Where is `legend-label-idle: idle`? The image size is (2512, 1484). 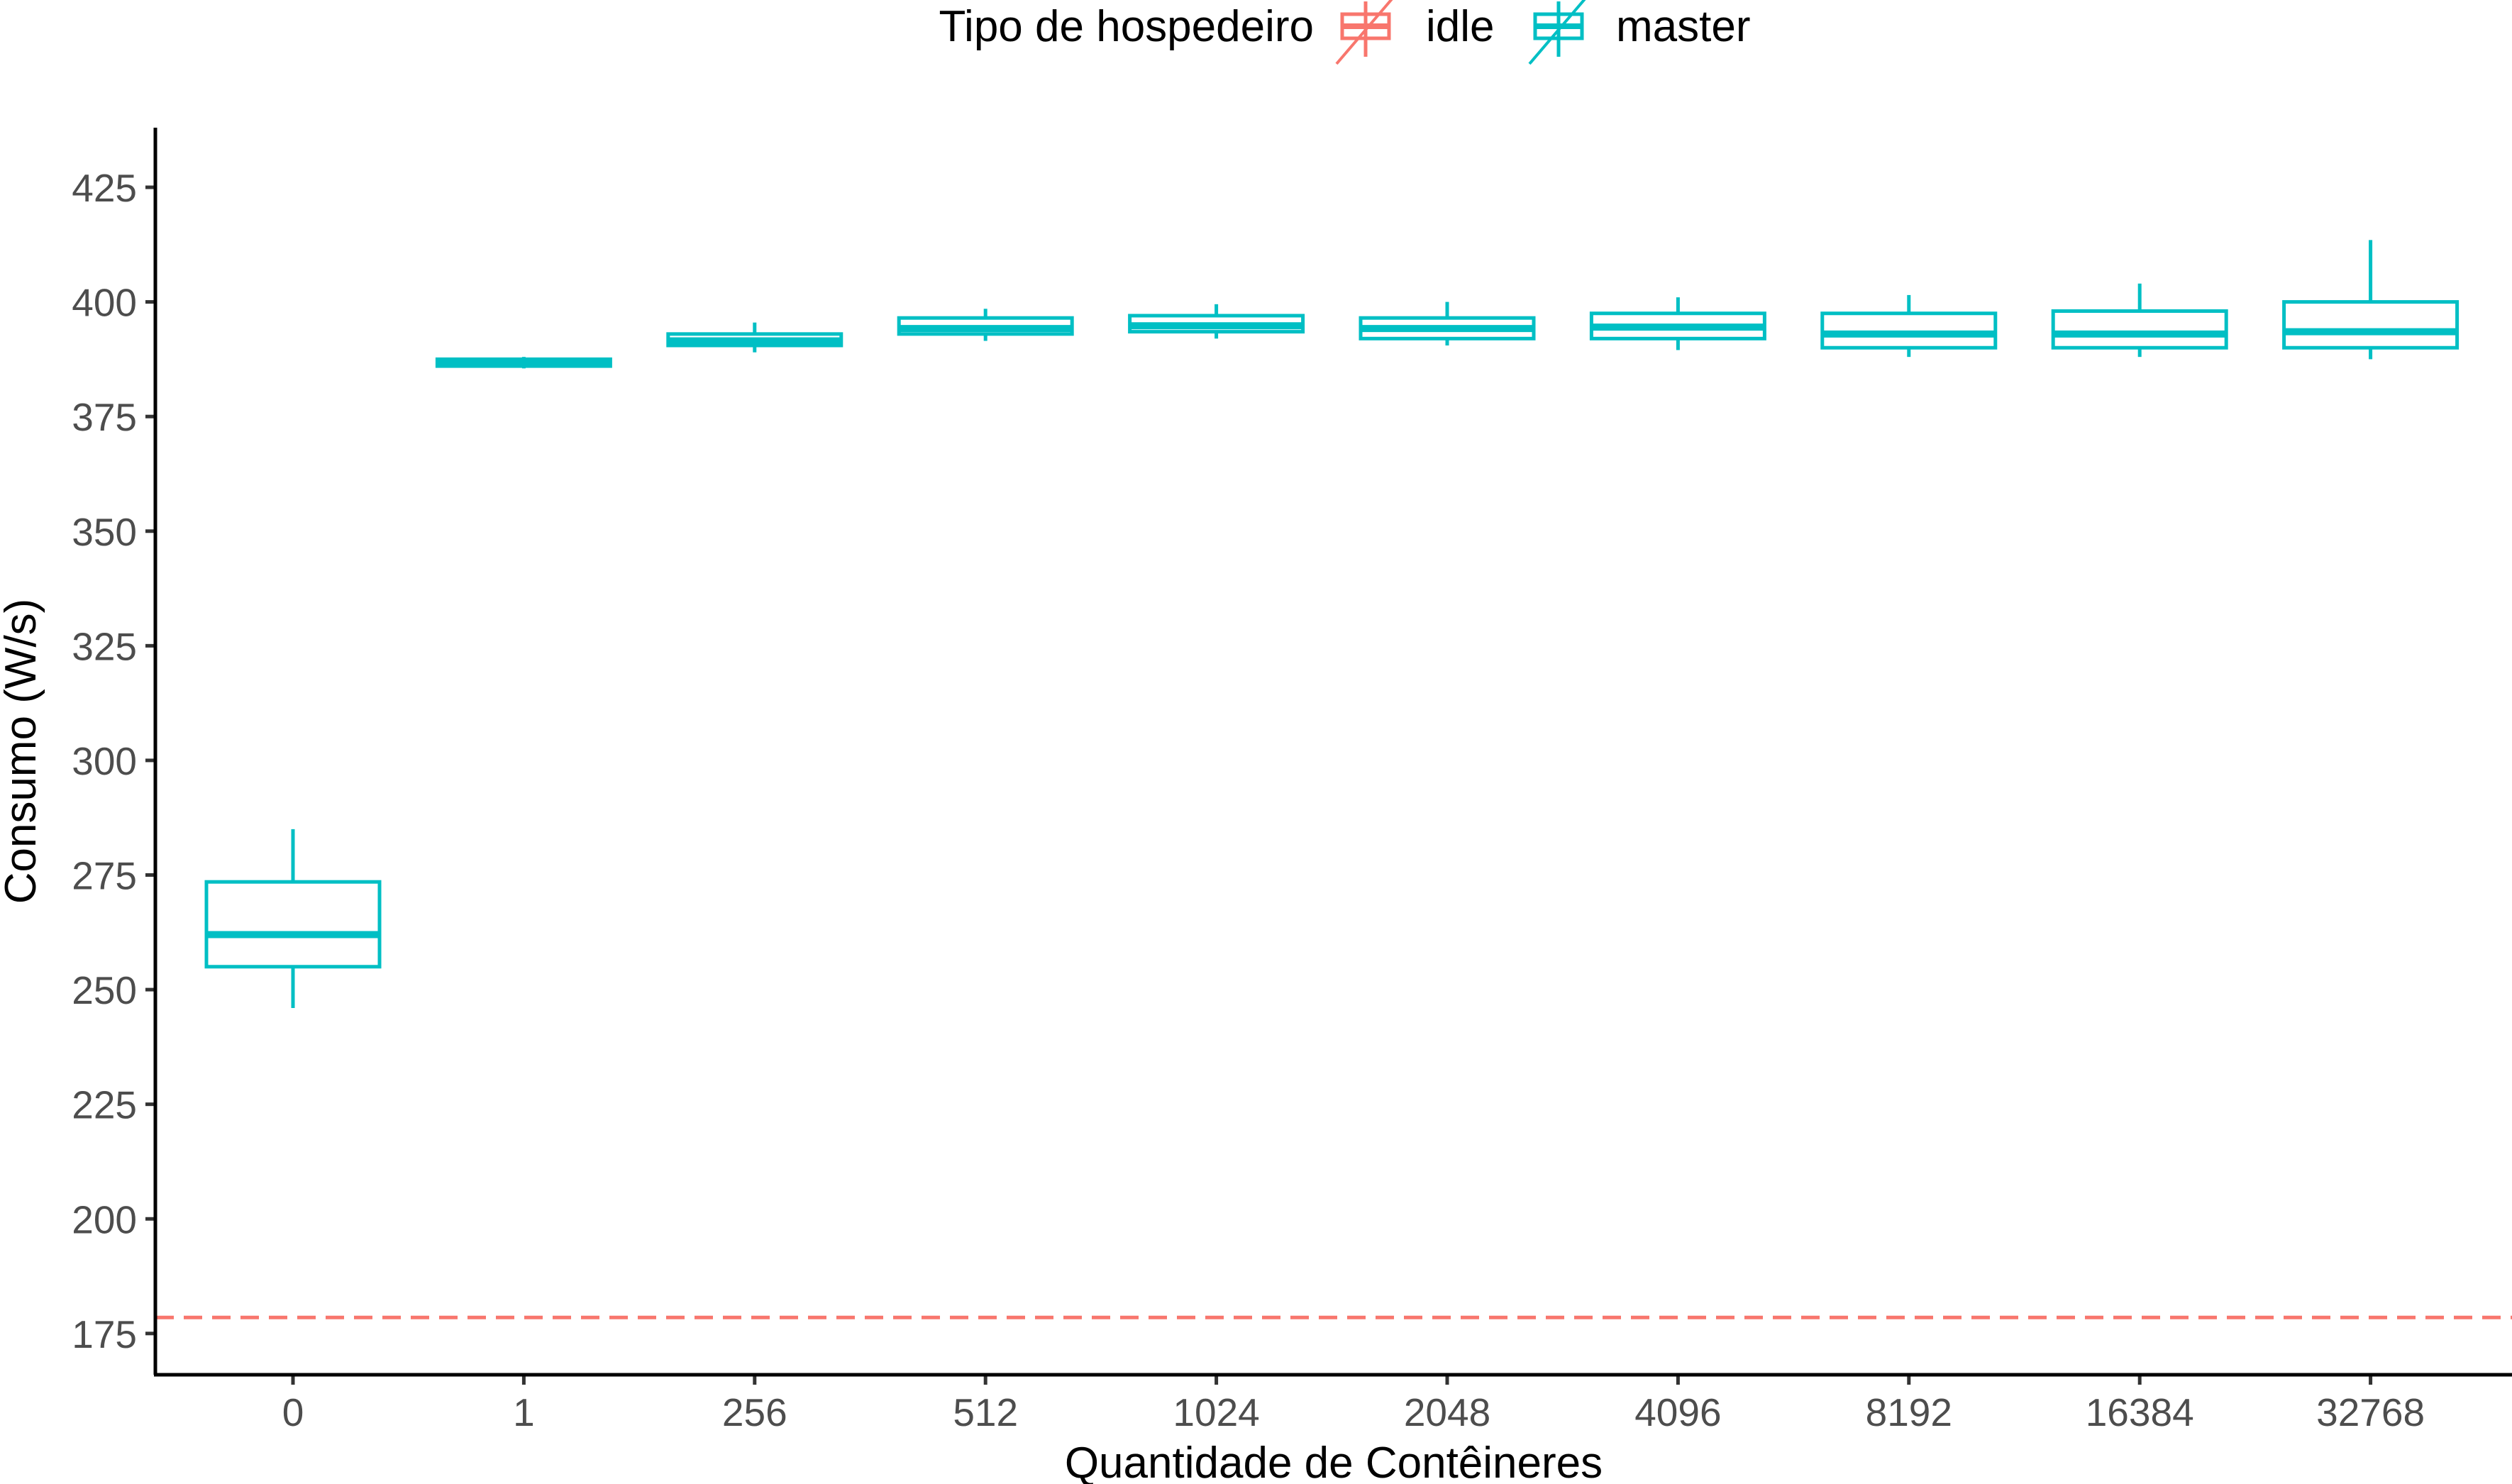
legend-label-idle: idle is located at coordinates (1460, 27).